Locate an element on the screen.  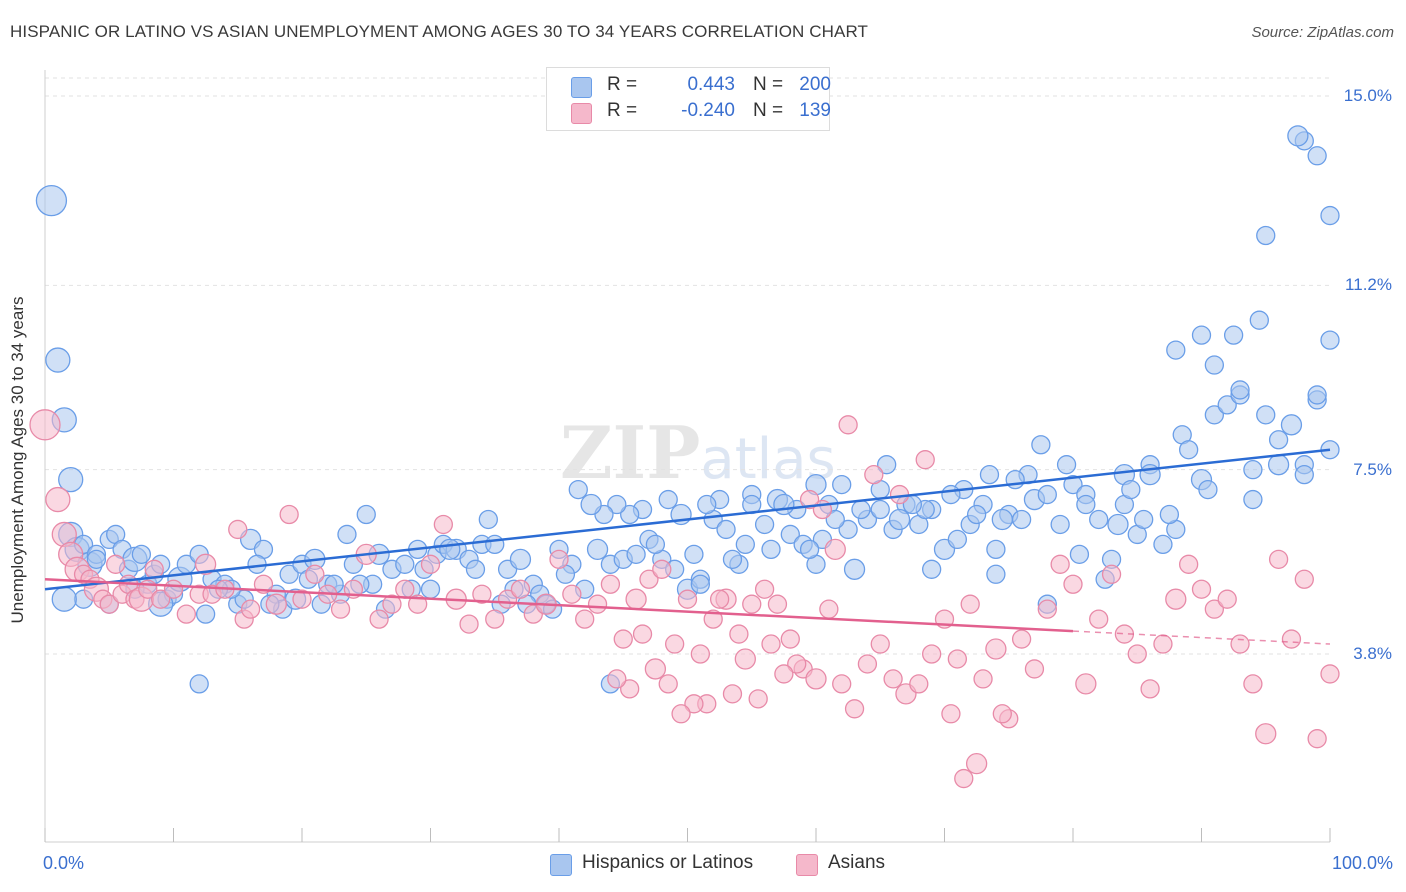
trend-line-hispanic is located at coordinates (687, 519).